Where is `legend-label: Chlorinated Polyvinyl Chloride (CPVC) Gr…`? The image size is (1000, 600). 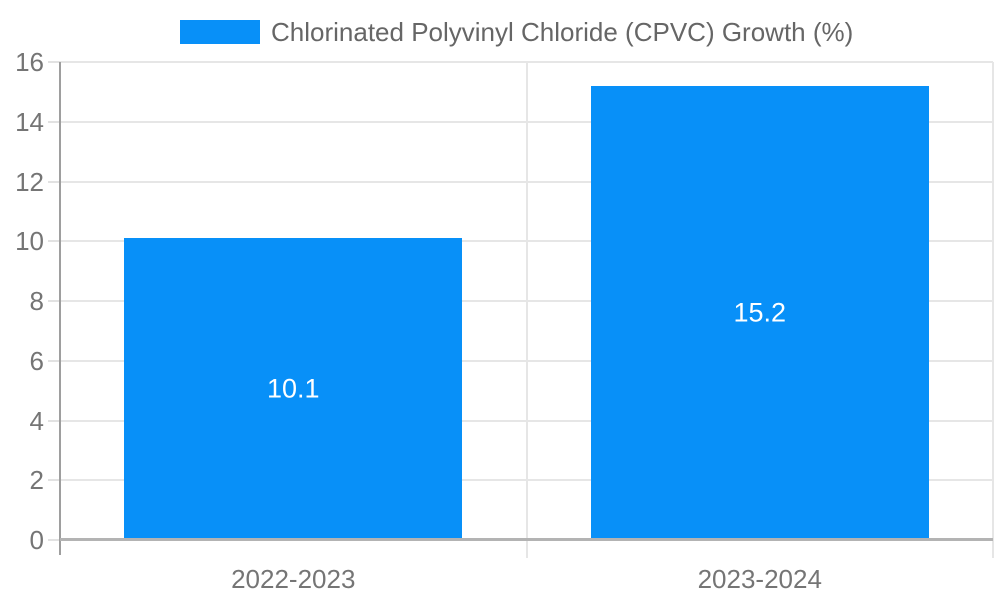
legend-label: Chlorinated Polyvinyl Chloride (CPVC) Gr… is located at coordinates (562, 31).